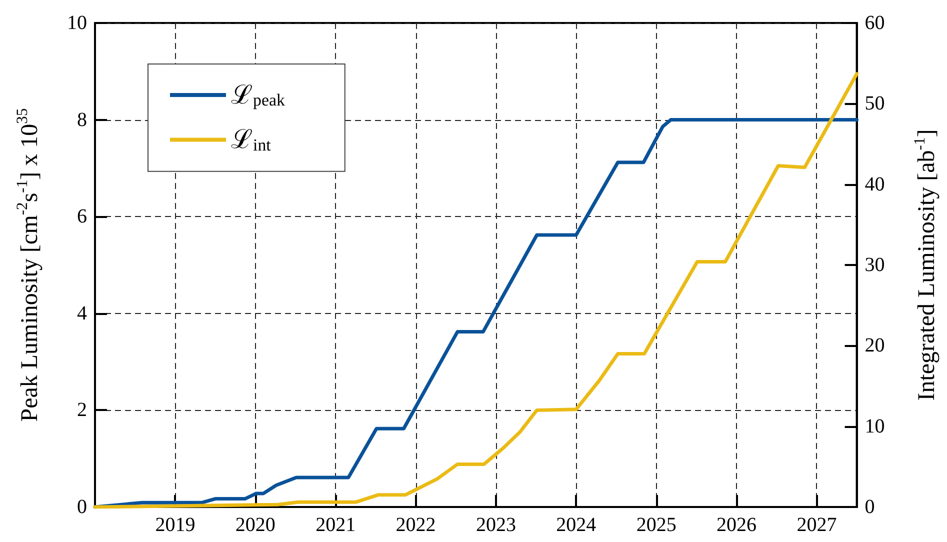  Describe the element at coordinates (416, 525) in the screenshot. I see `x-tick-label: 2022` at that location.